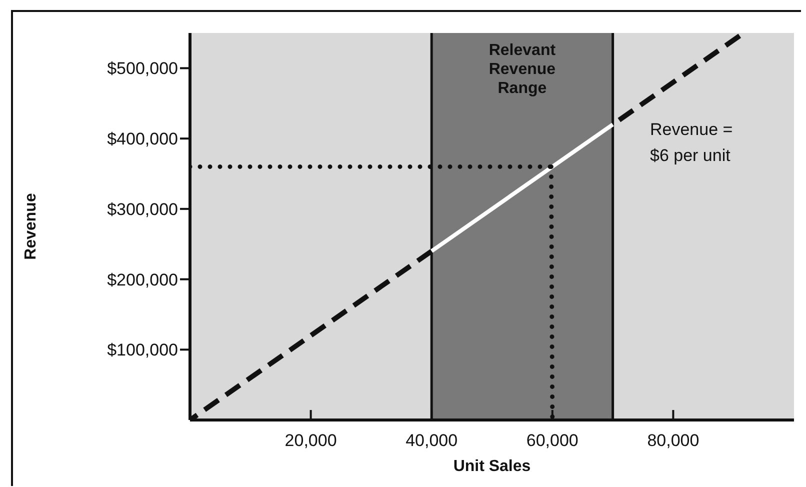  What do you see at coordinates (522, 69) in the screenshot?
I see `band-label: Relevant Revenue Range` at bounding box center [522, 69].